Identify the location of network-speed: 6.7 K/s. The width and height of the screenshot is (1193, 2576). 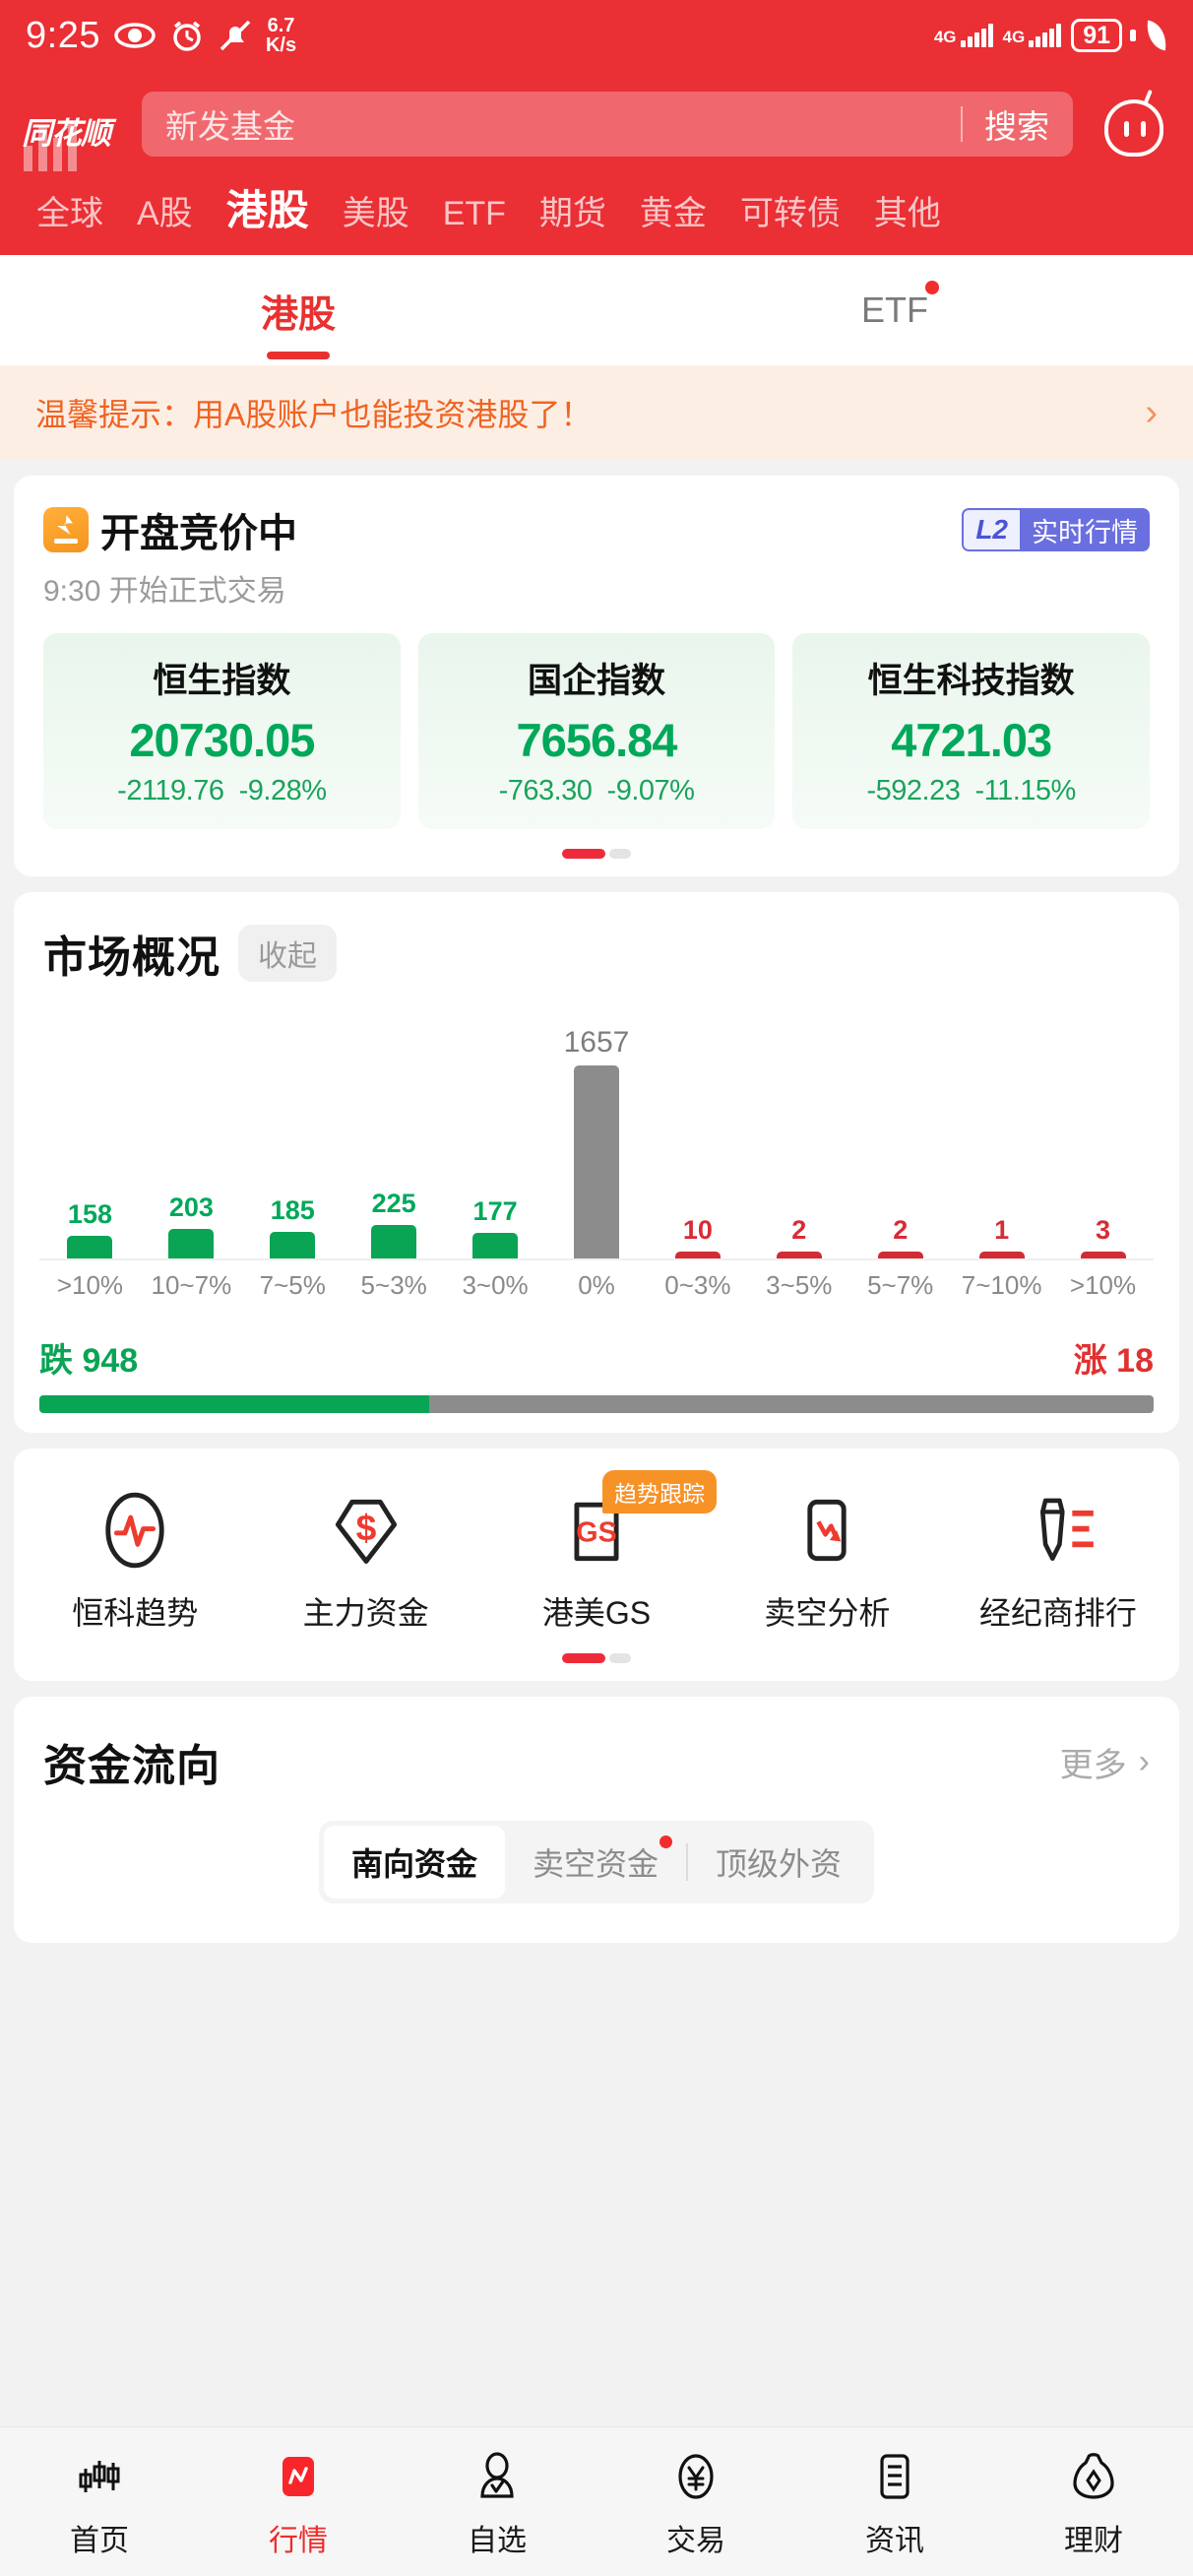
(281, 35).